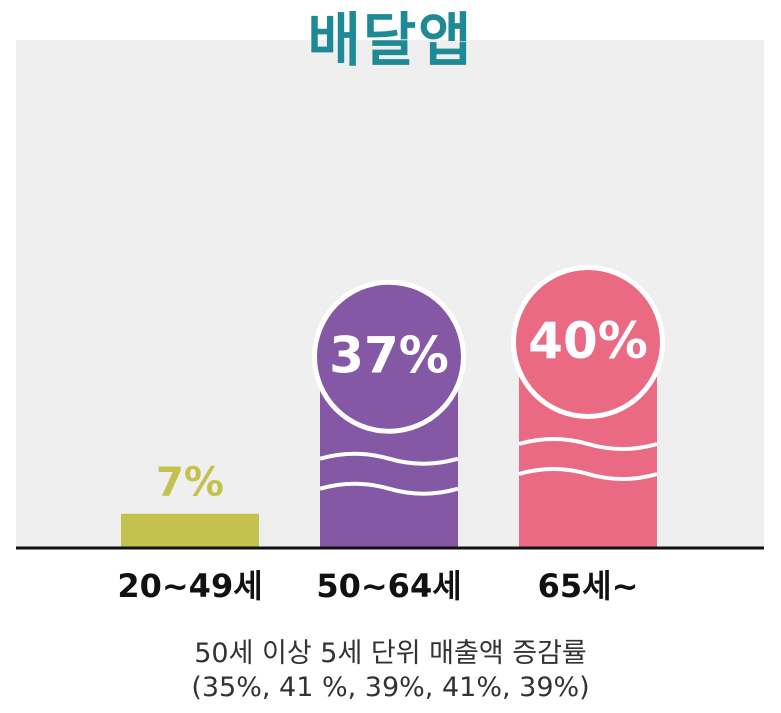  I want to click on category-label-1: 50~64세, so click(388, 586).